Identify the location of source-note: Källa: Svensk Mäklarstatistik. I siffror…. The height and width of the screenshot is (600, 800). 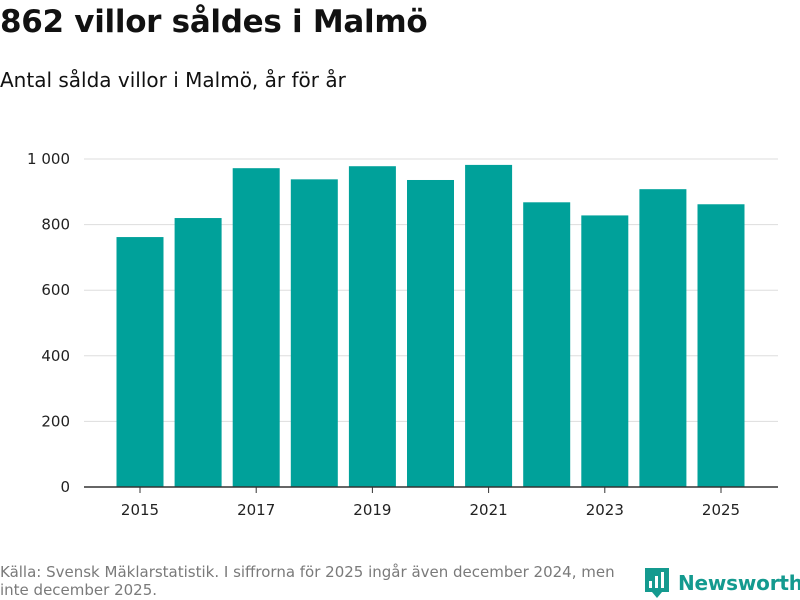
(307, 581).